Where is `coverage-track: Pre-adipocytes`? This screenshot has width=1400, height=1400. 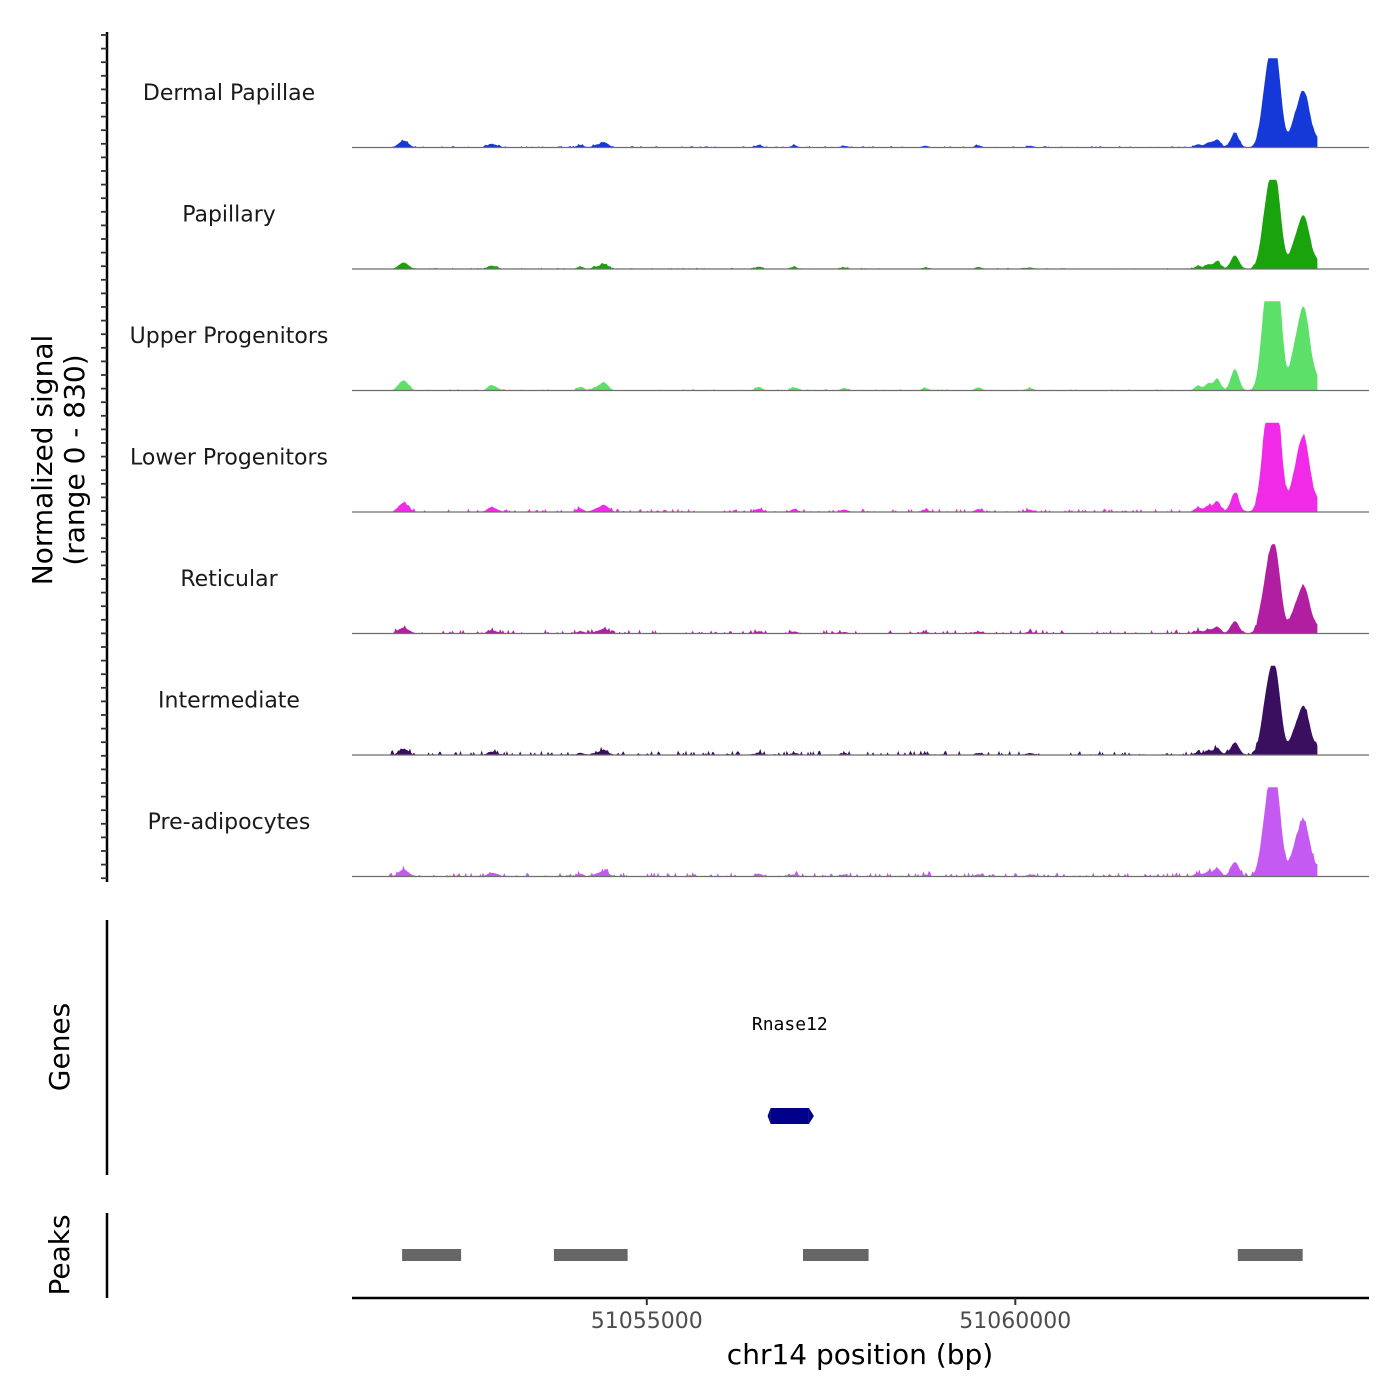 coverage-track: Pre-adipocytes is located at coordinates (758, 832).